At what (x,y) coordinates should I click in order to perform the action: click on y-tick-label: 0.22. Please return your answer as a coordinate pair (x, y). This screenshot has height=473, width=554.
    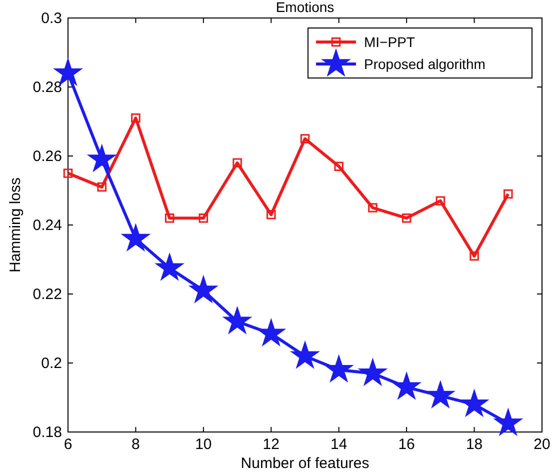
    Looking at the image, I should click on (47, 294).